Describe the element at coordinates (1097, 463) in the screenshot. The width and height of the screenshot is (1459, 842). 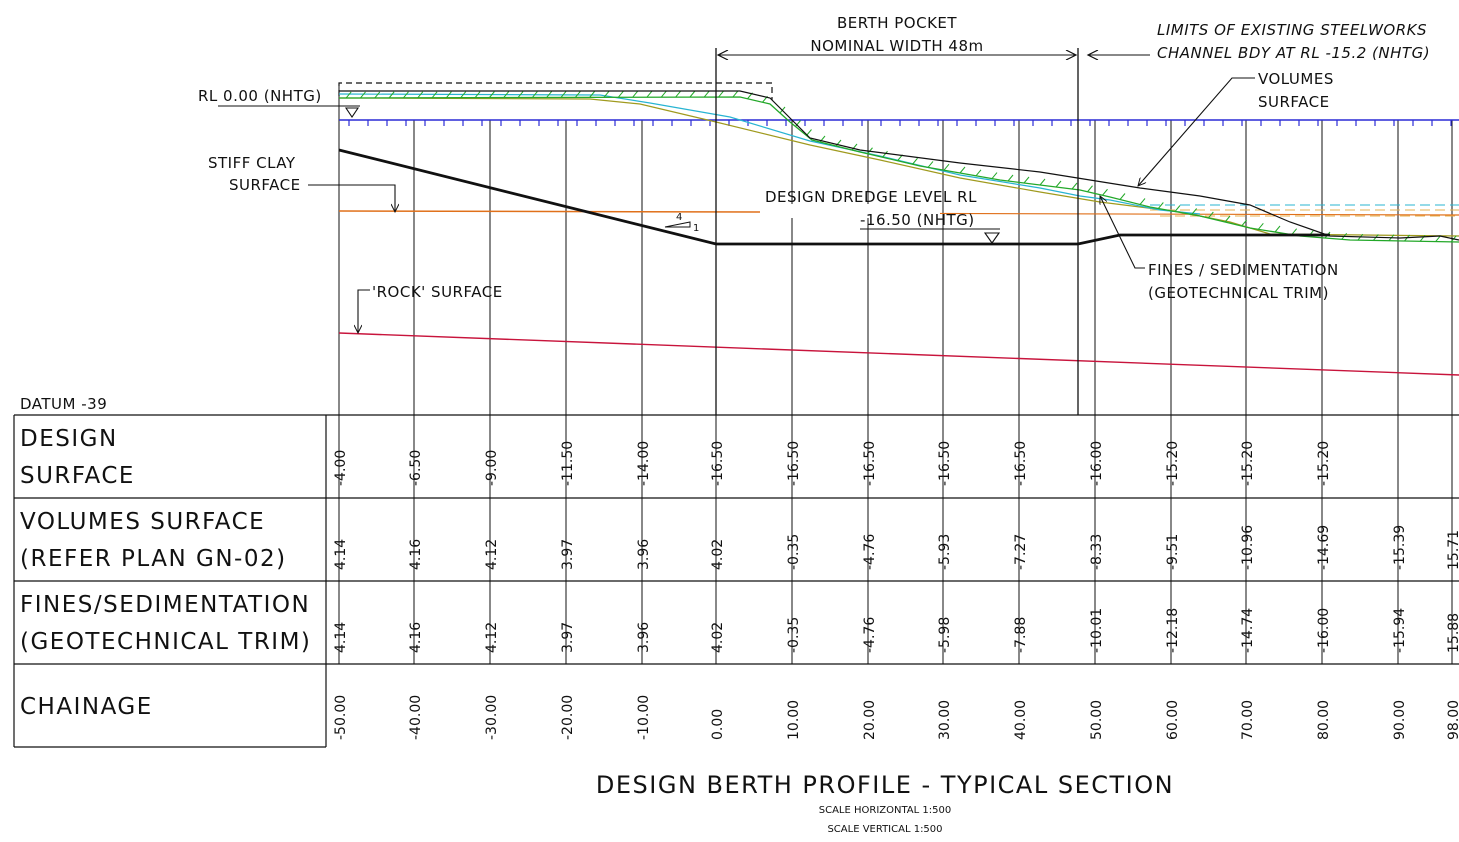
I see `design-surface-value: -16.00` at that location.